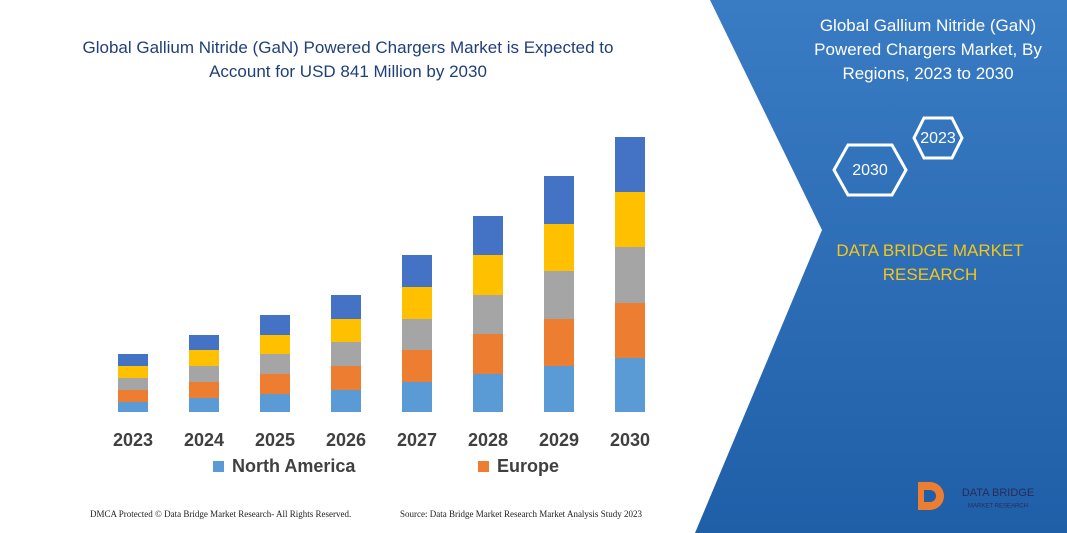 Image resolution: width=1067 pixels, height=533 pixels. I want to click on logo-name: DATA BRIDGE, so click(998, 493).